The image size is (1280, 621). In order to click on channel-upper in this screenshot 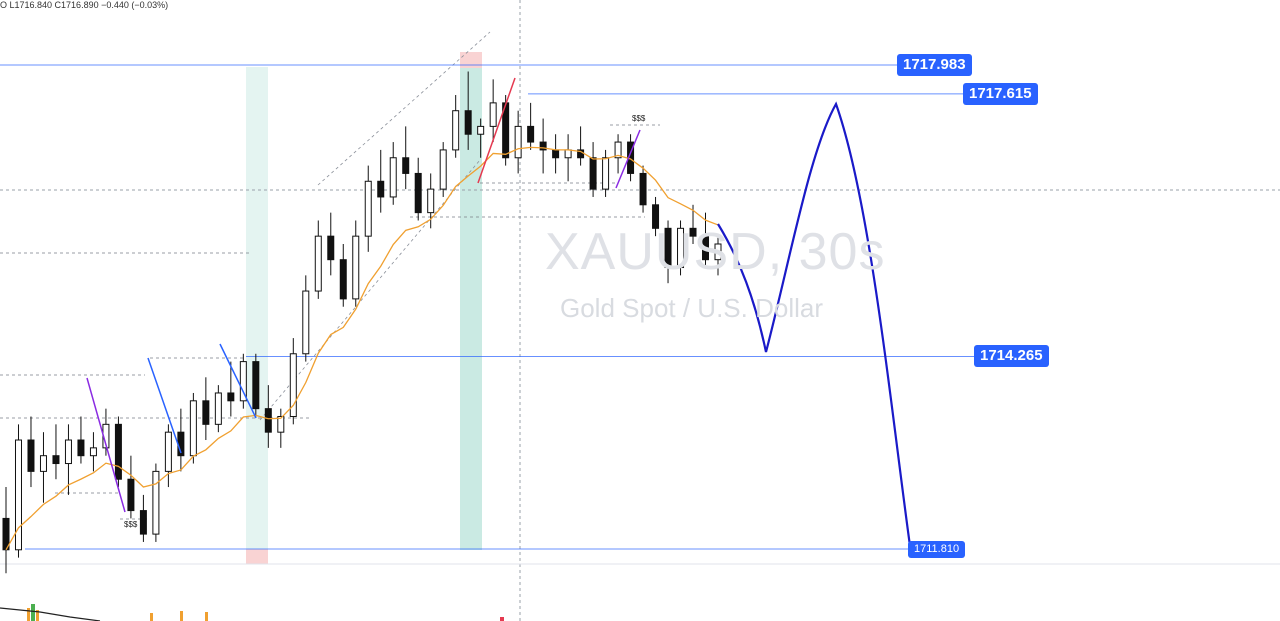, I will do `click(404, 108)`.